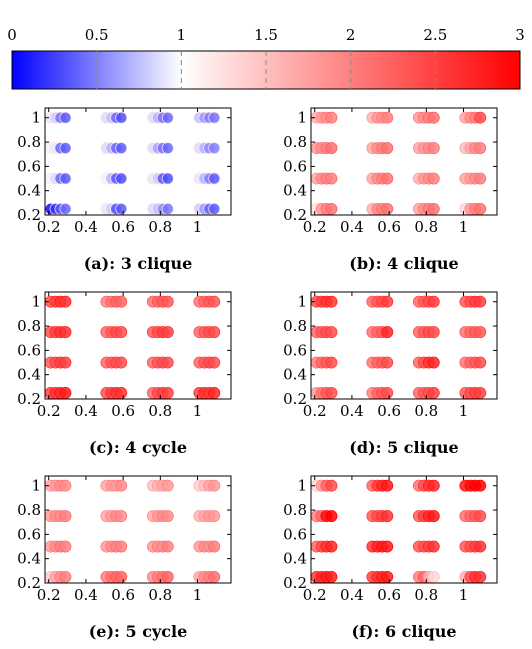 The image size is (532, 649). What do you see at coordinates (435, 35) in the screenshot?
I see `colorbar-tick-label: 2.5` at bounding box center [435, 35].